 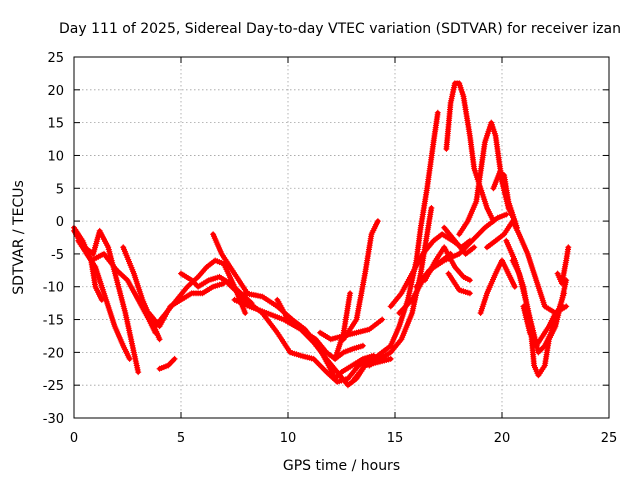 What do you see at coordinates (53, 386) in the screenshot?
I see `y-tick-label: -25` at bounding box center [53, 386].